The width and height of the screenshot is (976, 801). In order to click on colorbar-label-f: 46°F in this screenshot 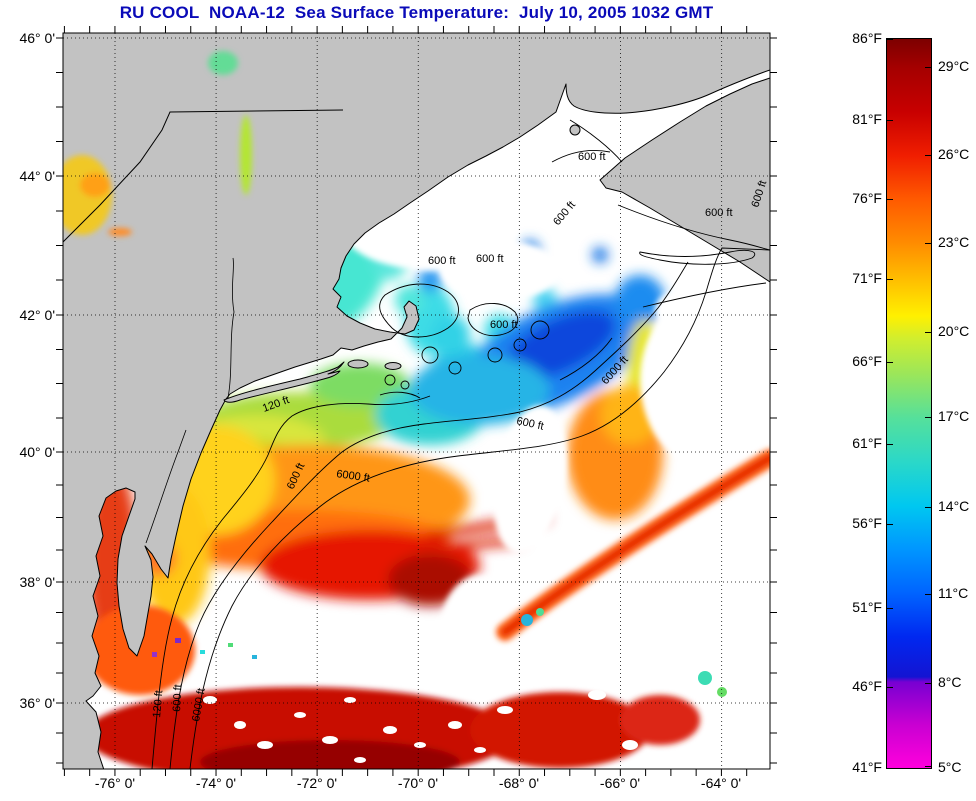, I will do `click(867, 686)`.